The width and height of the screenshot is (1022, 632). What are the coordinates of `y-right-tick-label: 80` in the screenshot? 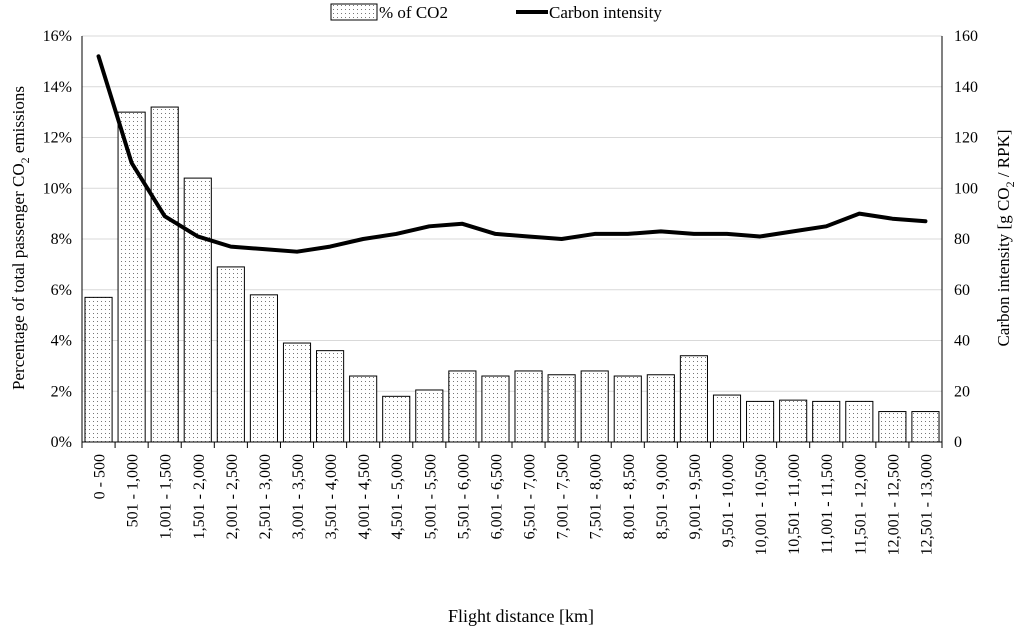 It's located at (962, 239).